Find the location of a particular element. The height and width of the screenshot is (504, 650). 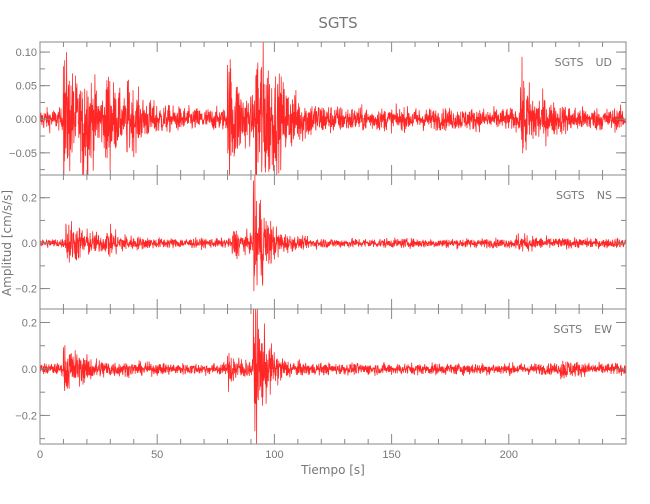

chart-title: SGTS is located at coordinates (337, 23).